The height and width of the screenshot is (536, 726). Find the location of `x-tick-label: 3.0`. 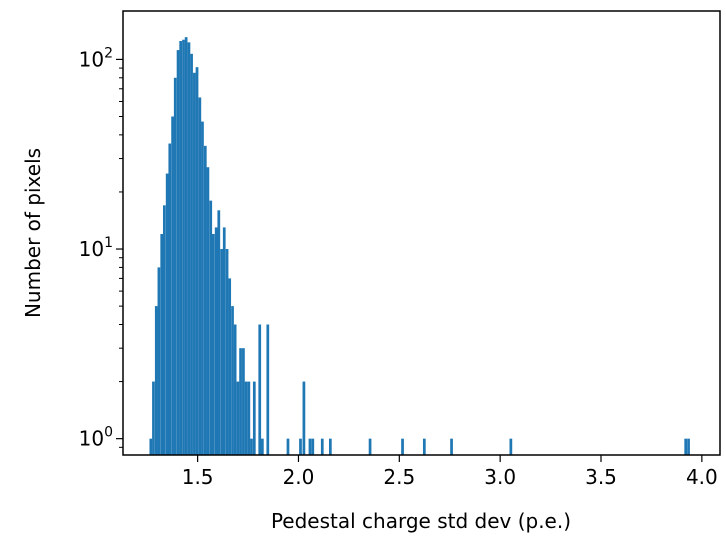

x-tick-label: 3.0 is located at coordinates (500, 477).